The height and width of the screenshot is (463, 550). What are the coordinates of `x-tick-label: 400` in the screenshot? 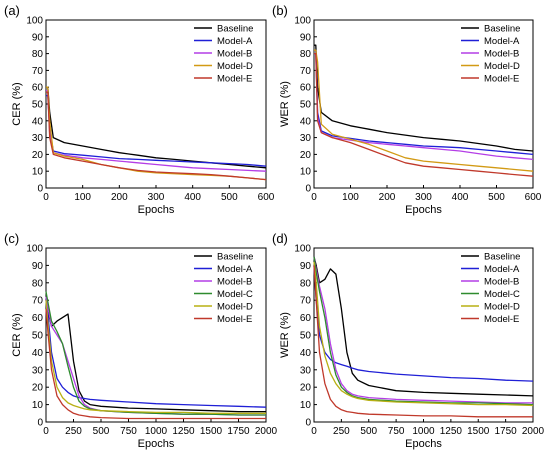 It's located at (192, 197).